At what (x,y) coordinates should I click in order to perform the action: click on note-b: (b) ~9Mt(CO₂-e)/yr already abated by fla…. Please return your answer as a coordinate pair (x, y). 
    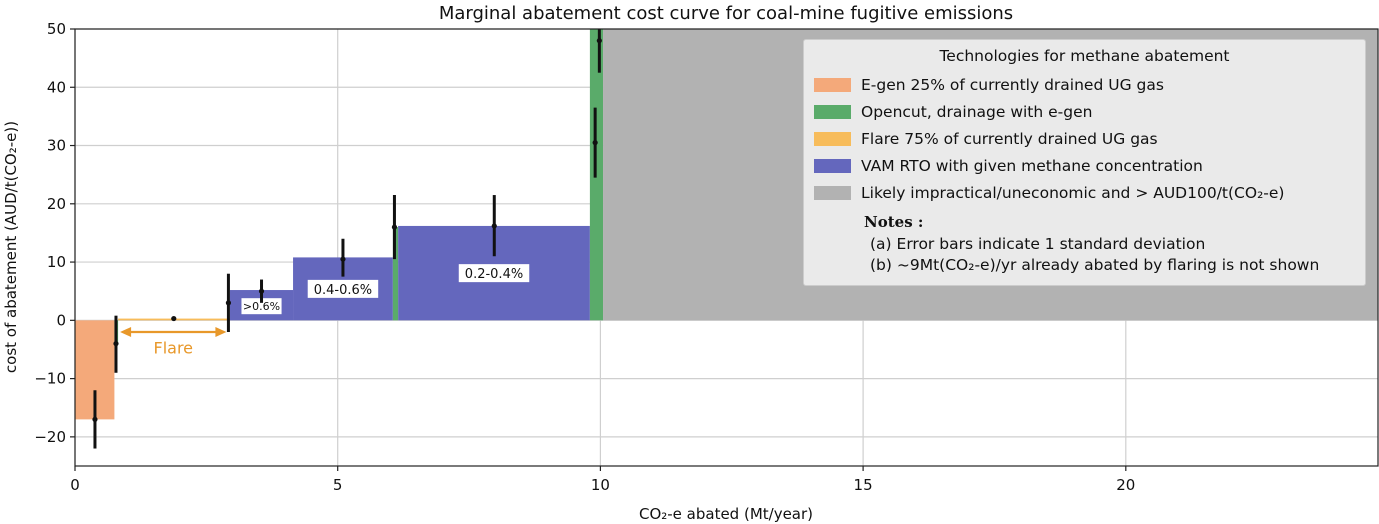
    Looking at the image, I should click on (1095, 265).